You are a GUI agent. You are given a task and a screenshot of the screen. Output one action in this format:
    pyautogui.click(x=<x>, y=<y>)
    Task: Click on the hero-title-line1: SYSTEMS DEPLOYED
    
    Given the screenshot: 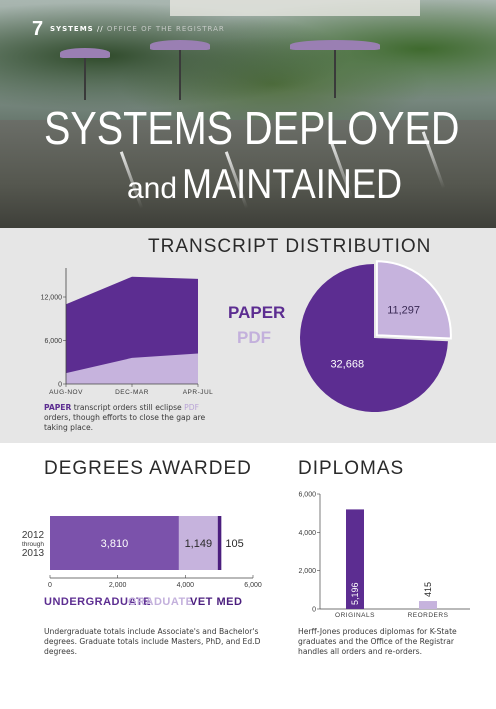 What is the action you would take?
    pyautogui.click(x=252, y=128)
    